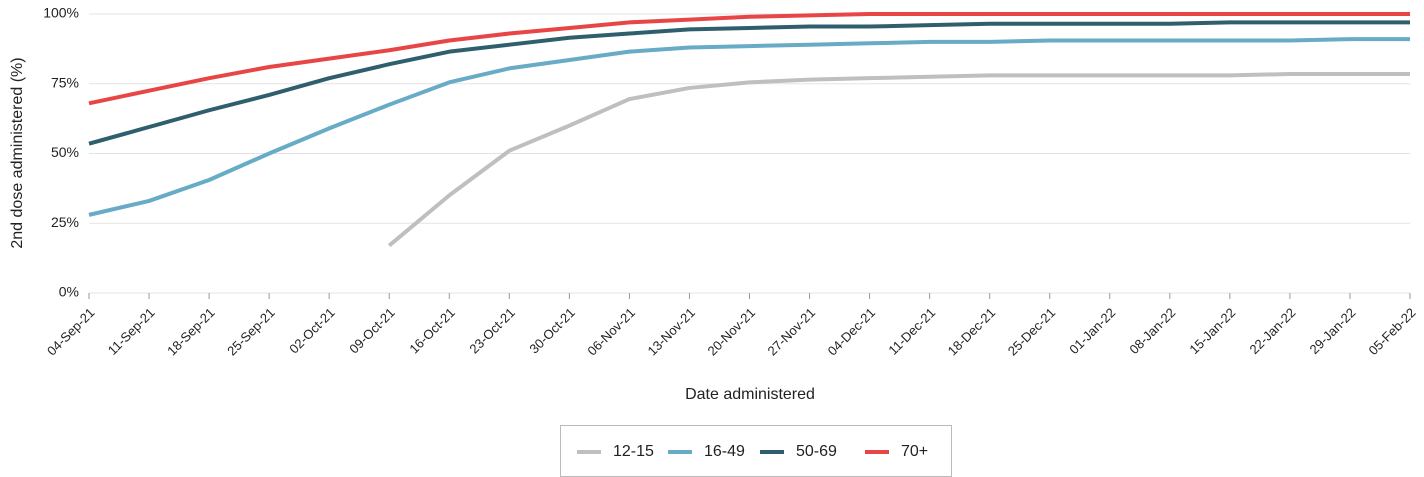 The width and height of the screenshot is (1424, 477). Describe the element at coordinates (1092, 331) in the screenshot. I see `x-tick-label: 01-Jan-22` at that location.